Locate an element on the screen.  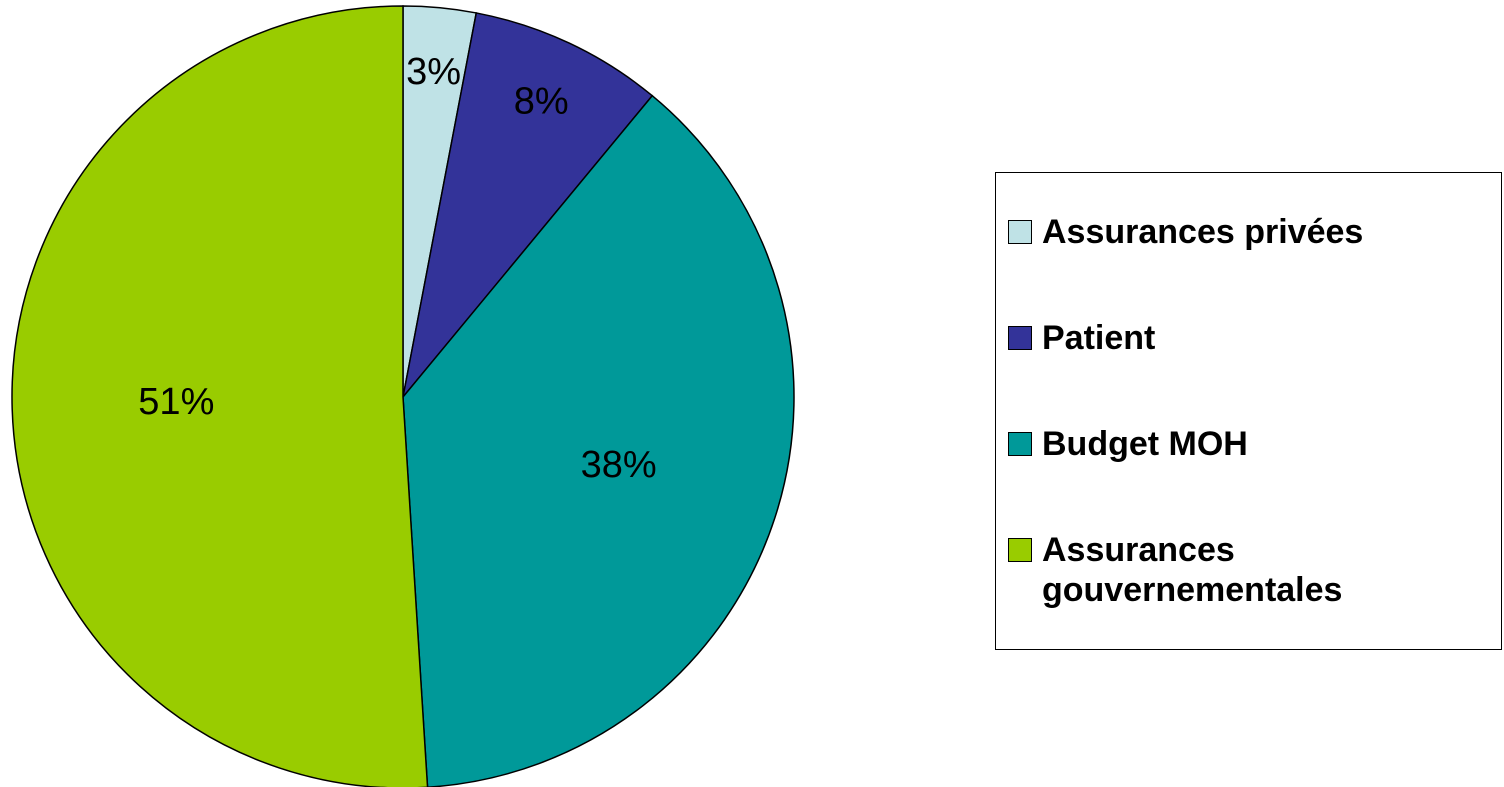
legend-item: Patient is located at coordinates (1248, 338).